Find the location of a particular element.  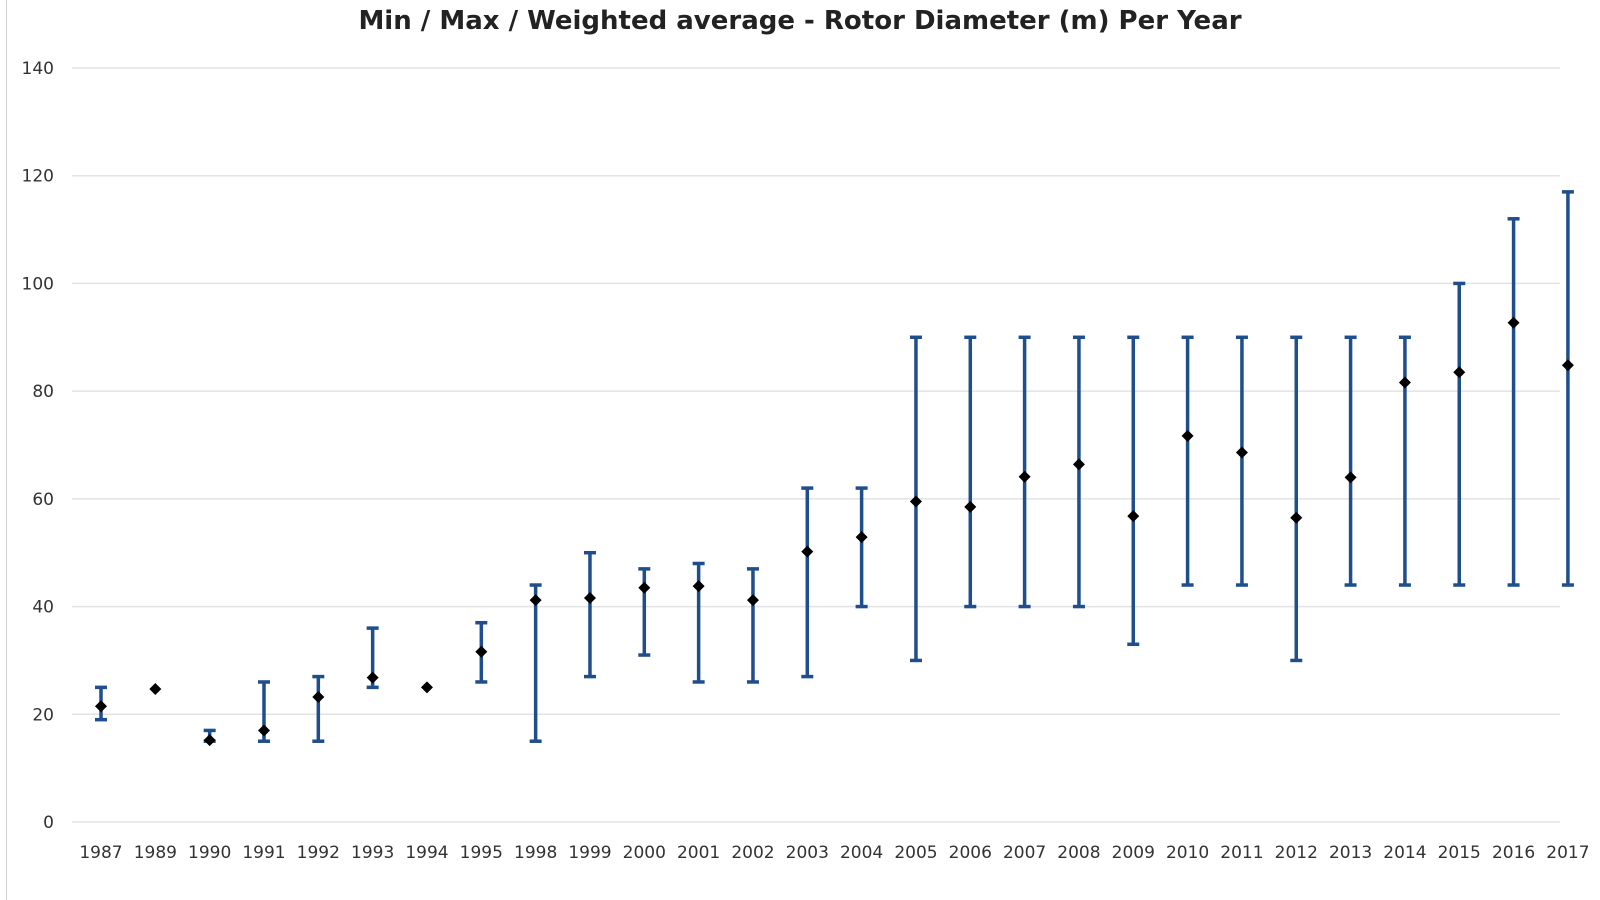

average-point-1989 is located at coordinates (155, 688).